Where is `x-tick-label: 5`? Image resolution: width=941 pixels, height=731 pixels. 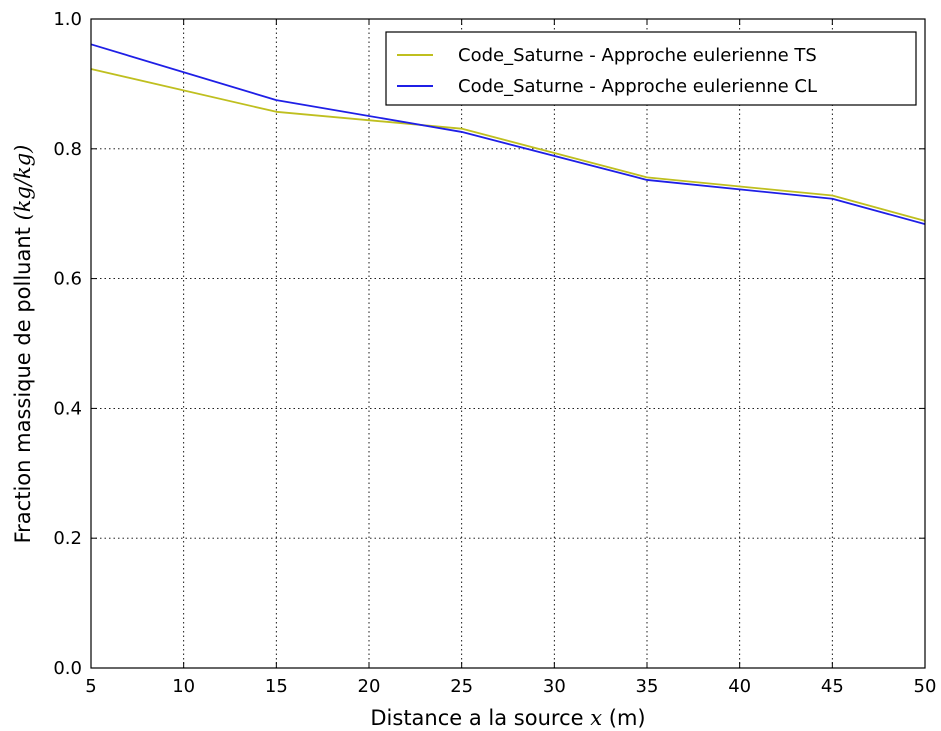 x-tick-label: 5 is located at coordinates (90, 686).